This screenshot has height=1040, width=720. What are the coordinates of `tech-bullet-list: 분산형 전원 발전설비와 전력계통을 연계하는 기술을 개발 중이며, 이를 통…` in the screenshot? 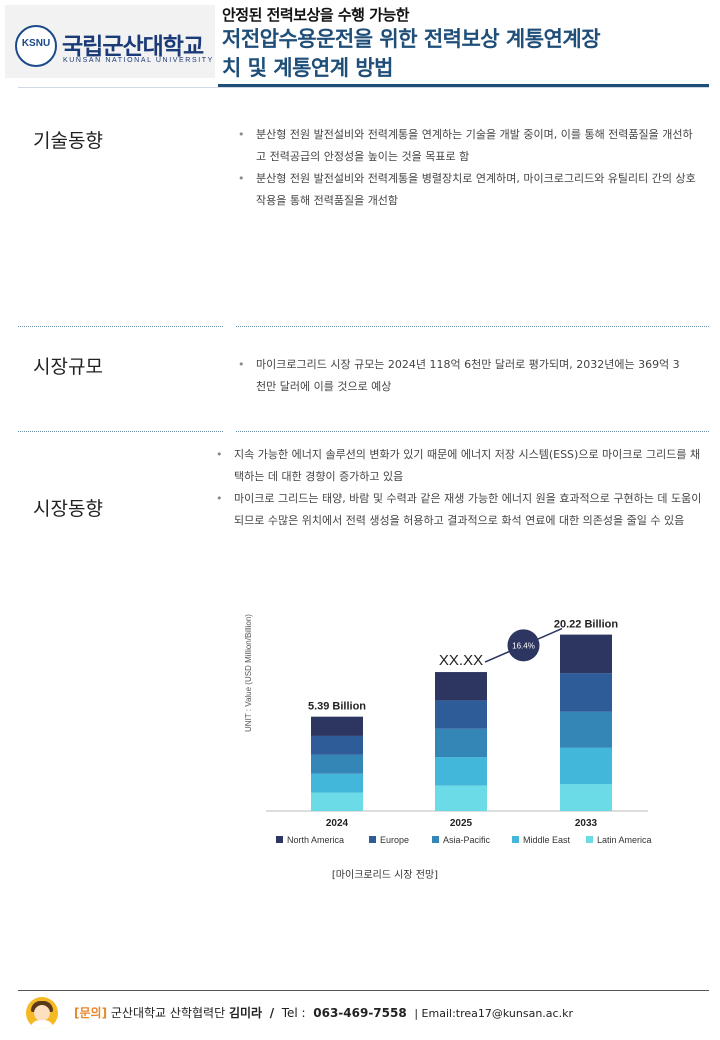 It's located at (465, 168).